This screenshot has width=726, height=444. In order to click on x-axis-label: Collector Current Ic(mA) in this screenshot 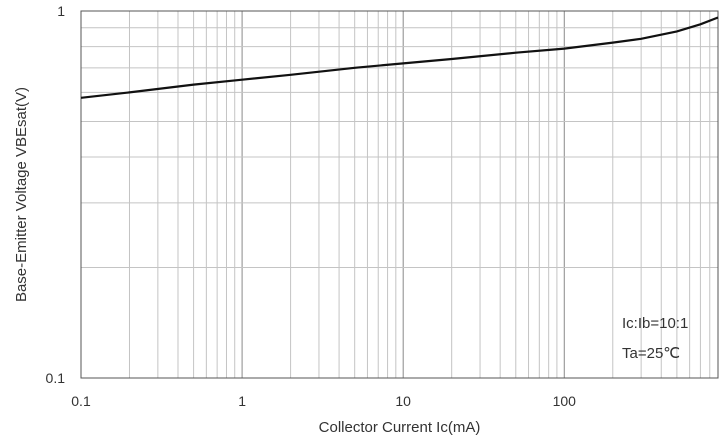, I will do `click(400, 427)`.